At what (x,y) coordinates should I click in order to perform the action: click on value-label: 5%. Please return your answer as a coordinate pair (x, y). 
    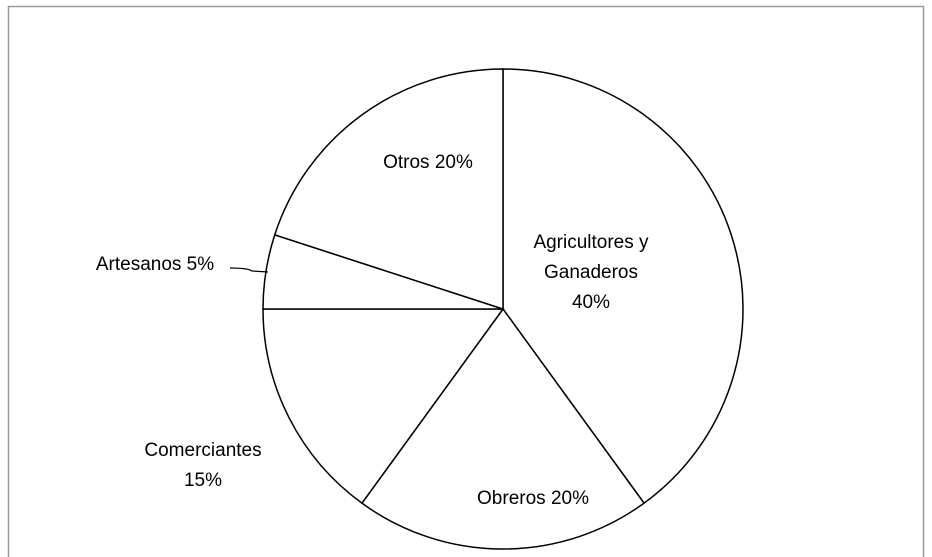
    Looking at the image, I should click on (200, 264).